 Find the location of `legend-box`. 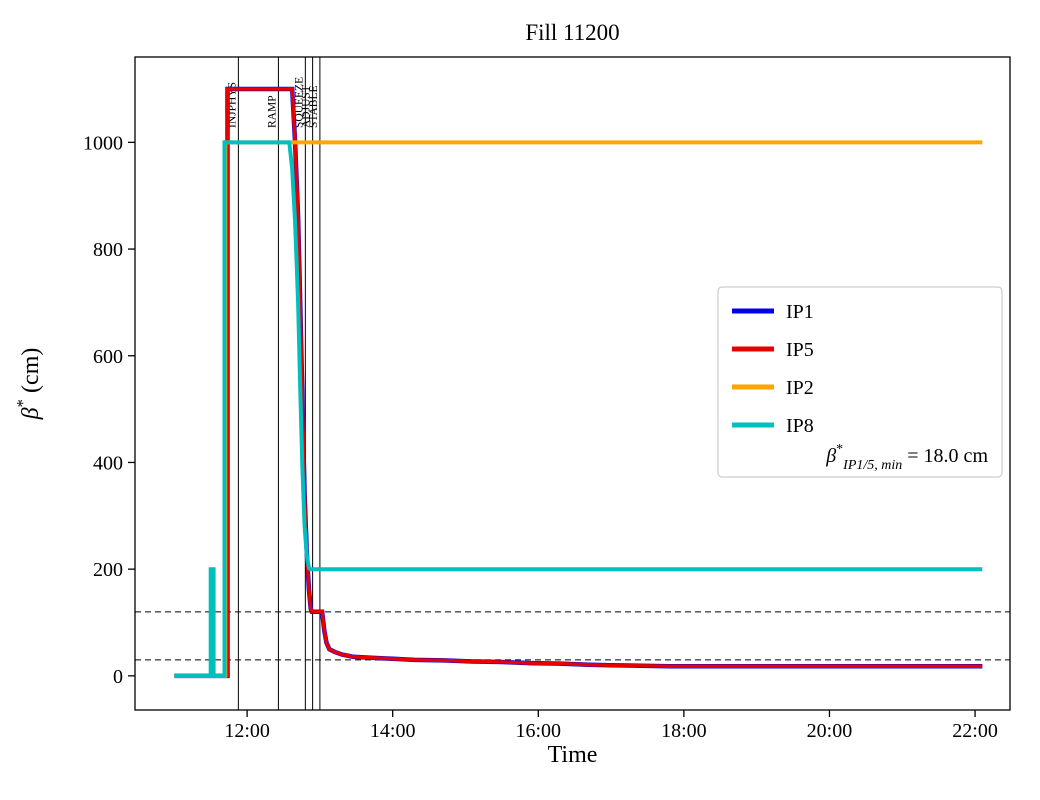

legend-box is located at coordinates (860, 382).